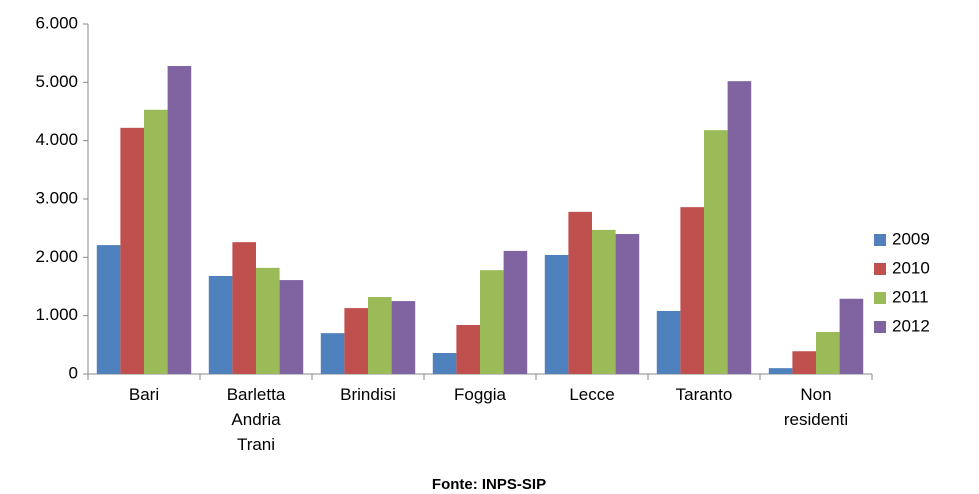  Describe the element at coordinates (911, 238) in the screenshot. I see `legend-label: 2009` at that location.